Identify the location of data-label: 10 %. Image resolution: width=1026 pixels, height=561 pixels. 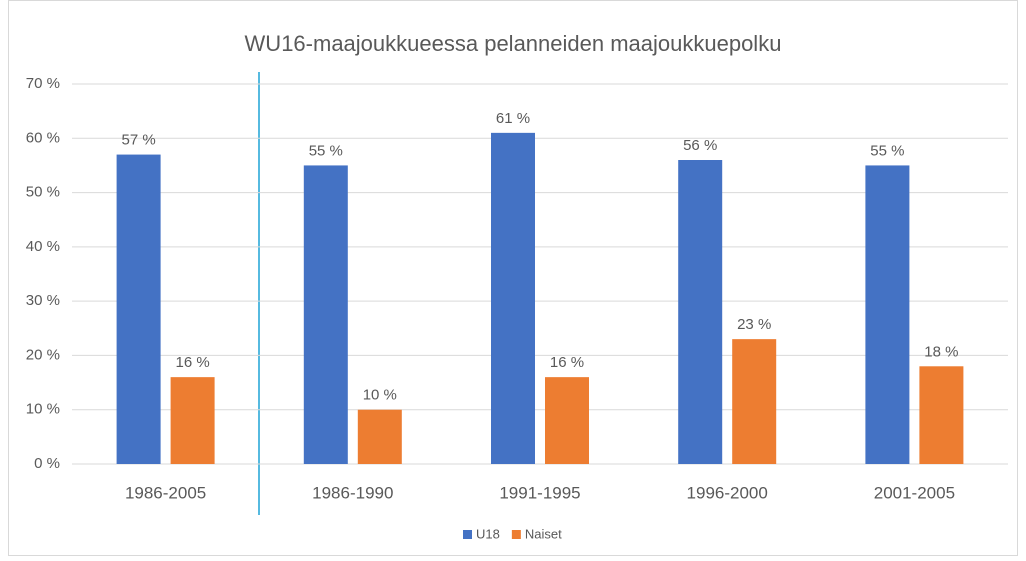
(380, 395).